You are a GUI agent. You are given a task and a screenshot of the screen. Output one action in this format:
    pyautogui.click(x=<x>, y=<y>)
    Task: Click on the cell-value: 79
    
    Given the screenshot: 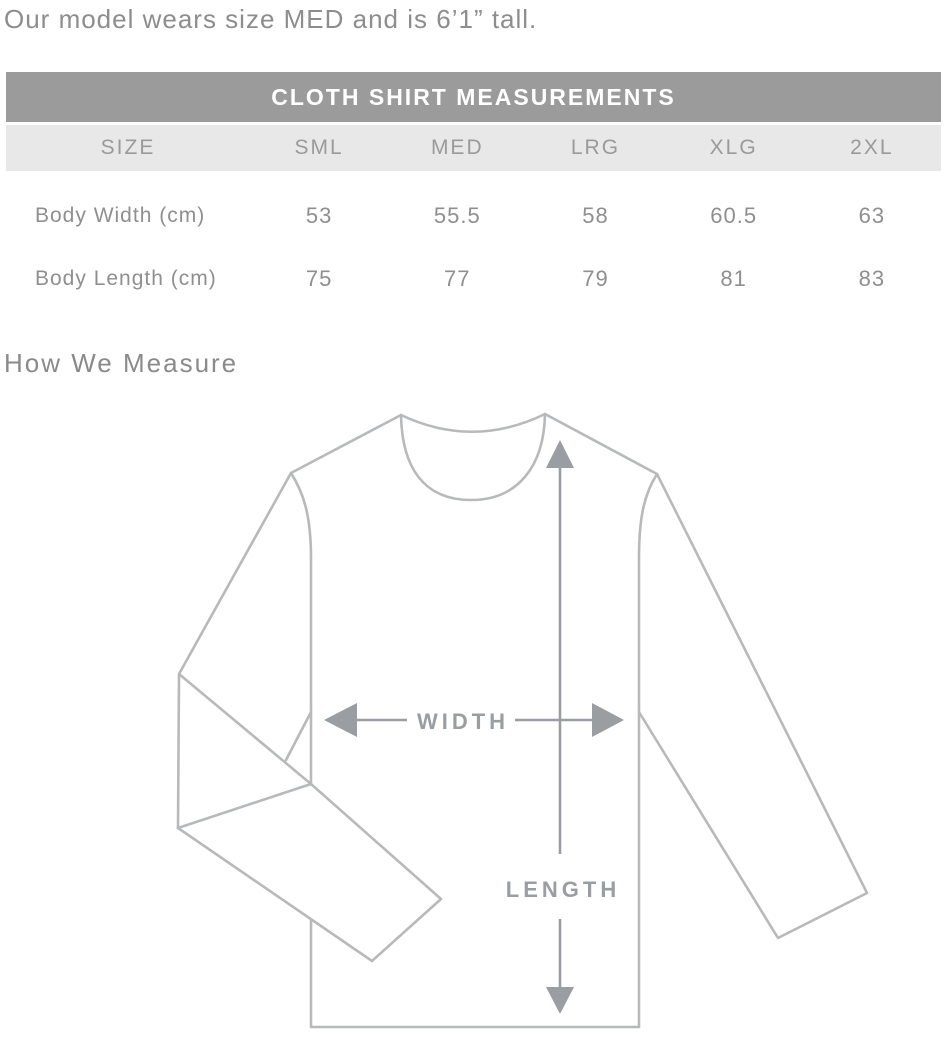 What is the action you would take?
    pyautogui.click(x=595, y=278)
    